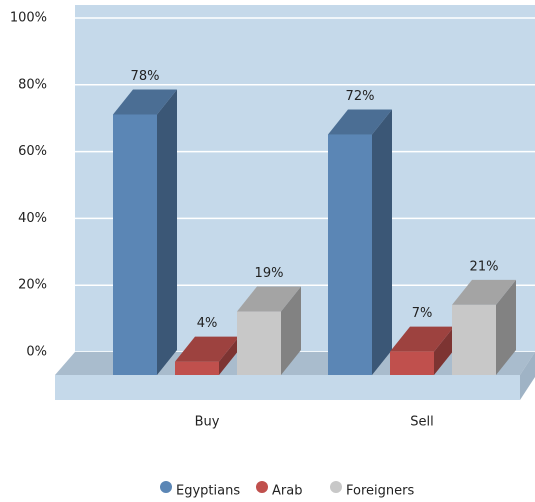 This screenshot has height=502, width=535. What do you see at coordinates (360, 96) in the screenshot?
I see `data-label: 72%` at bounding box center [360, 96].